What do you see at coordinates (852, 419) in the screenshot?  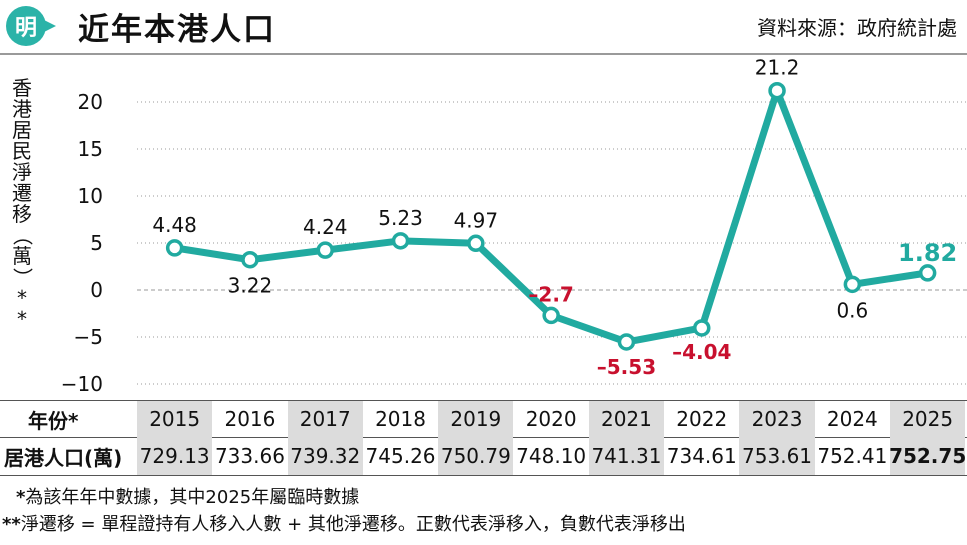 I see `year-cell: 2024` at bounding box center [852, 419].